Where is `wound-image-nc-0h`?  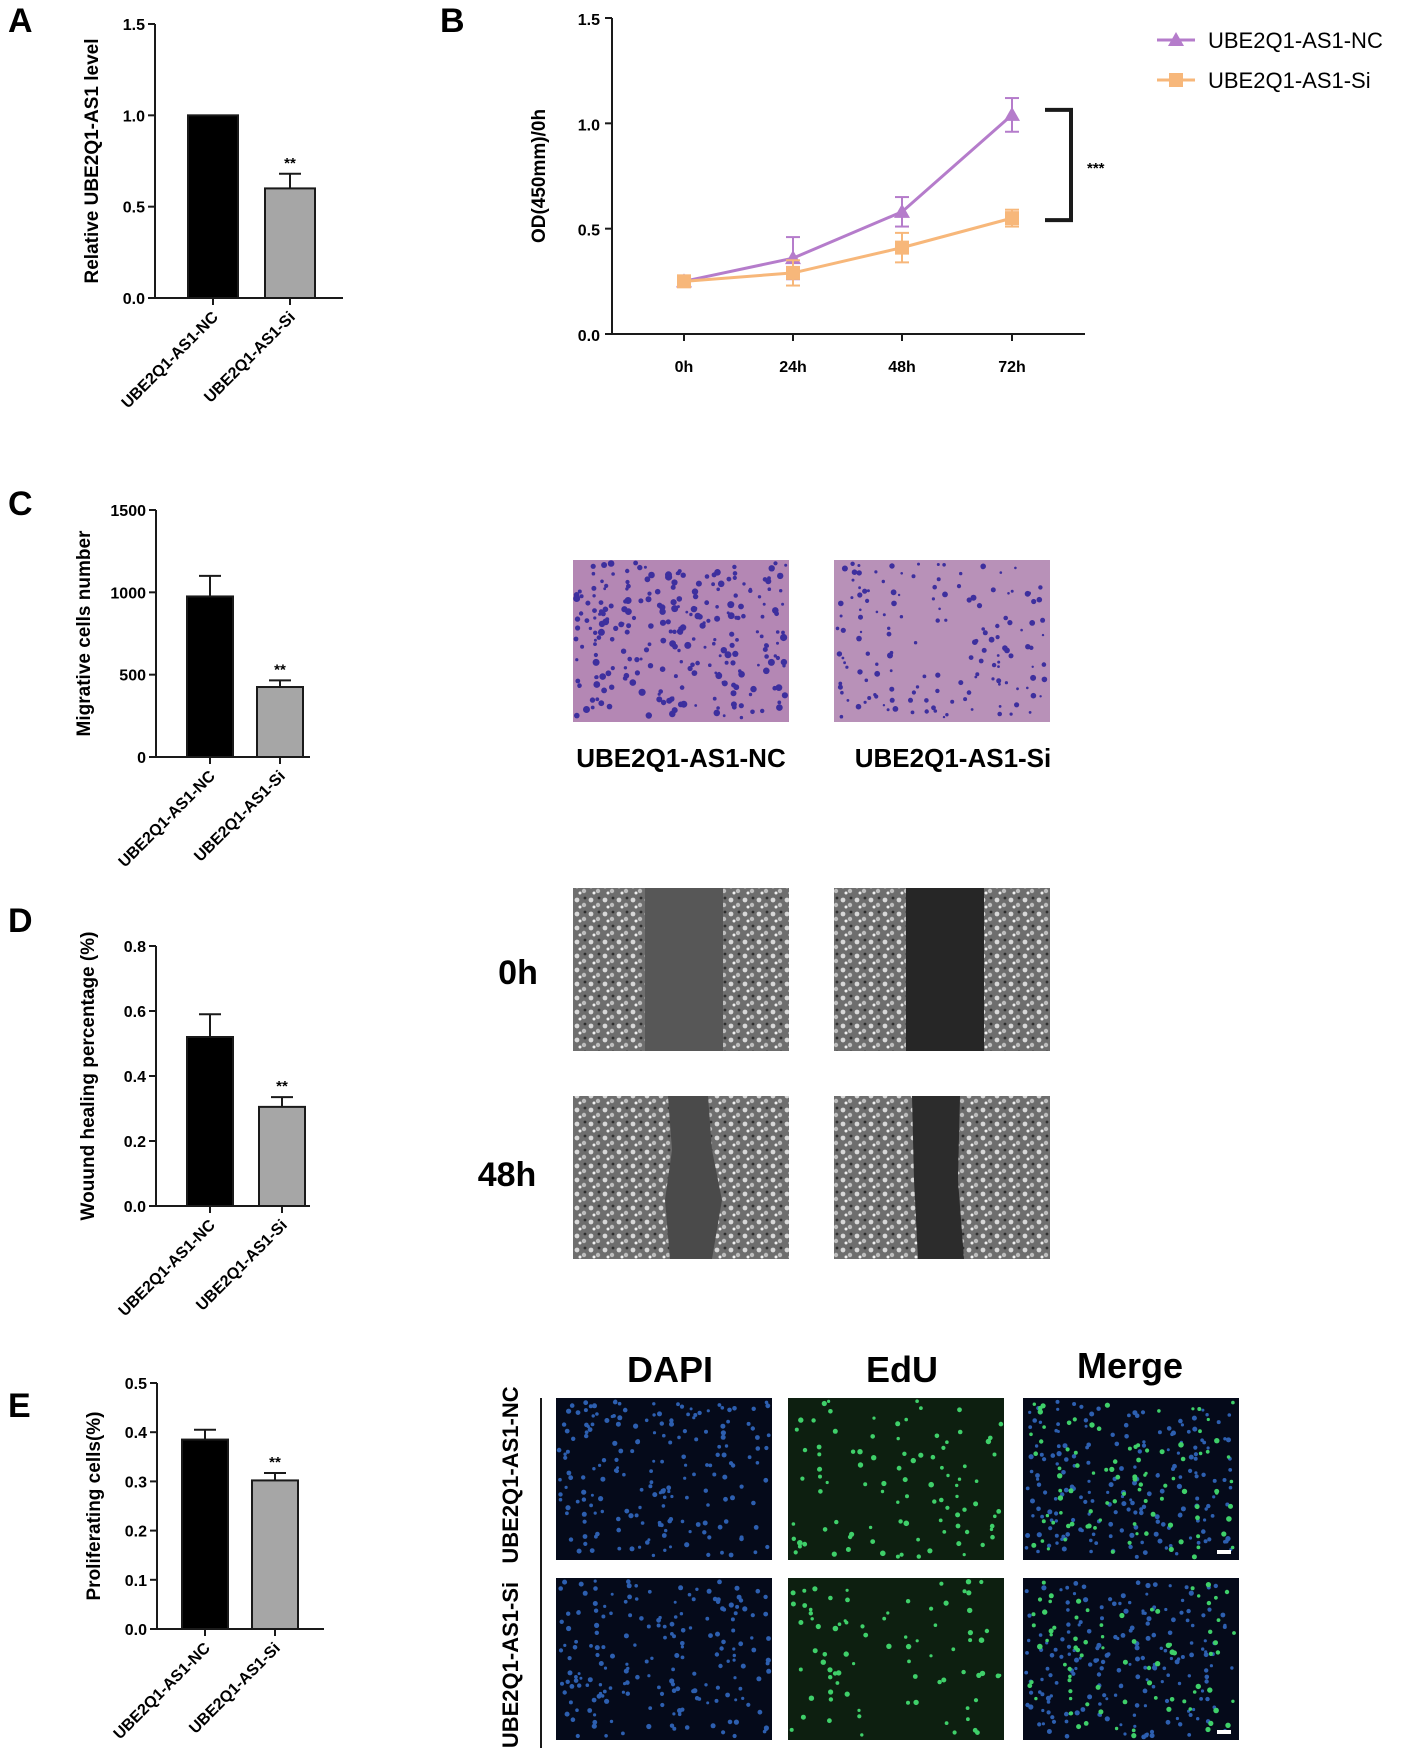
wound-image-nc-0h is located at coordinates (681, 969).